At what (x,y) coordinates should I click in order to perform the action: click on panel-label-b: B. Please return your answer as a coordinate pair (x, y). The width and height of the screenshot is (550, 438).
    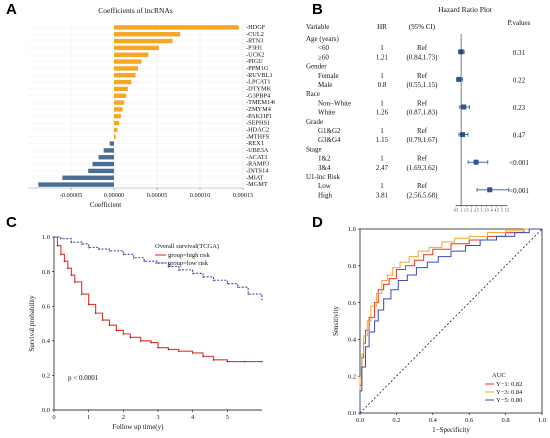
    Looking at the image, I should click on (317, 9).